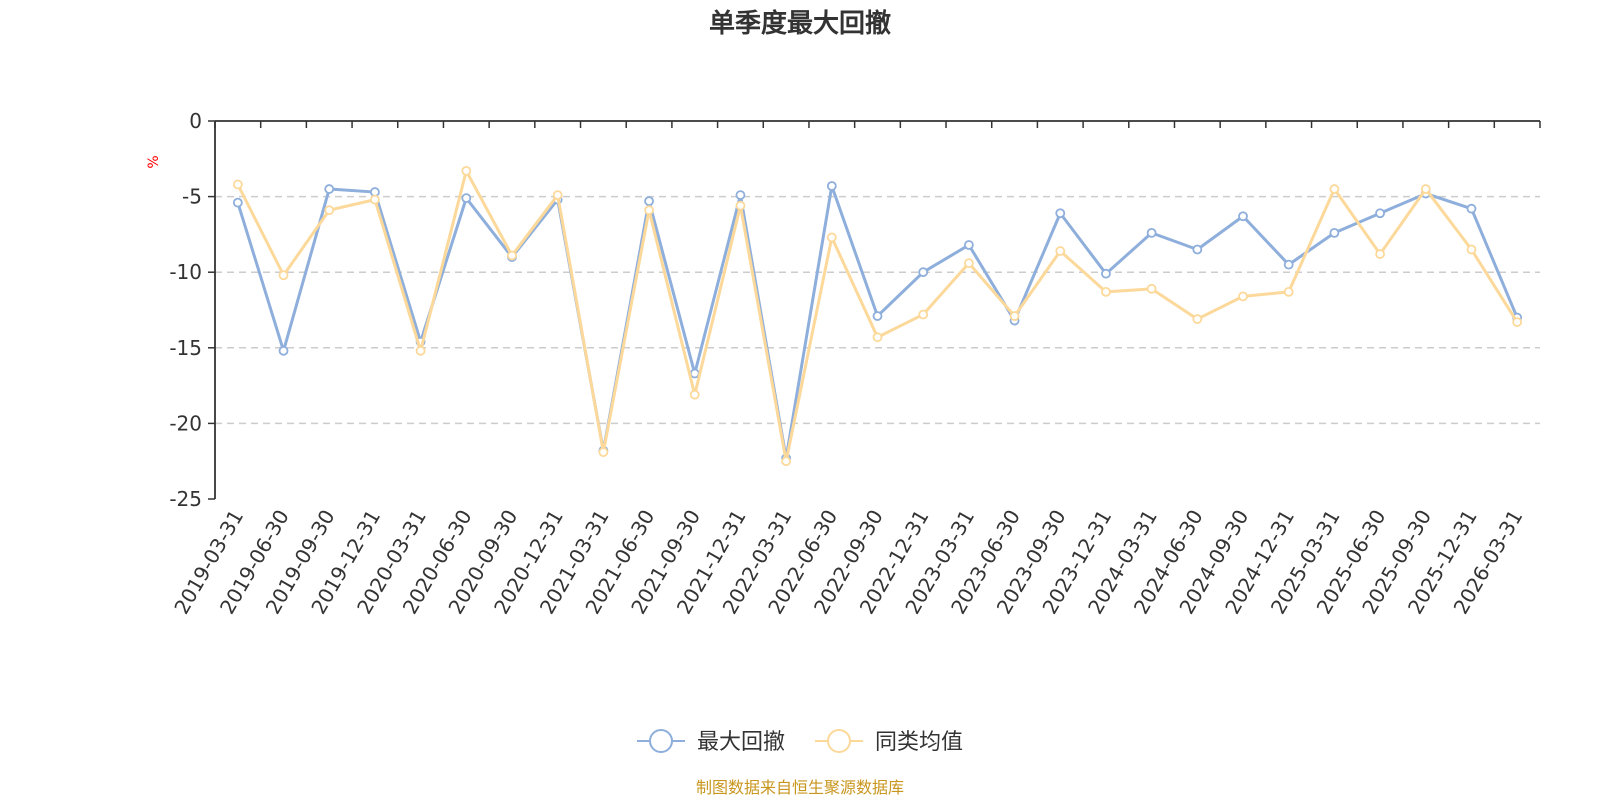 The width and height of the screenshot is (1600, 800). I want to click on y-axis-unit: %, so click(154, 161).